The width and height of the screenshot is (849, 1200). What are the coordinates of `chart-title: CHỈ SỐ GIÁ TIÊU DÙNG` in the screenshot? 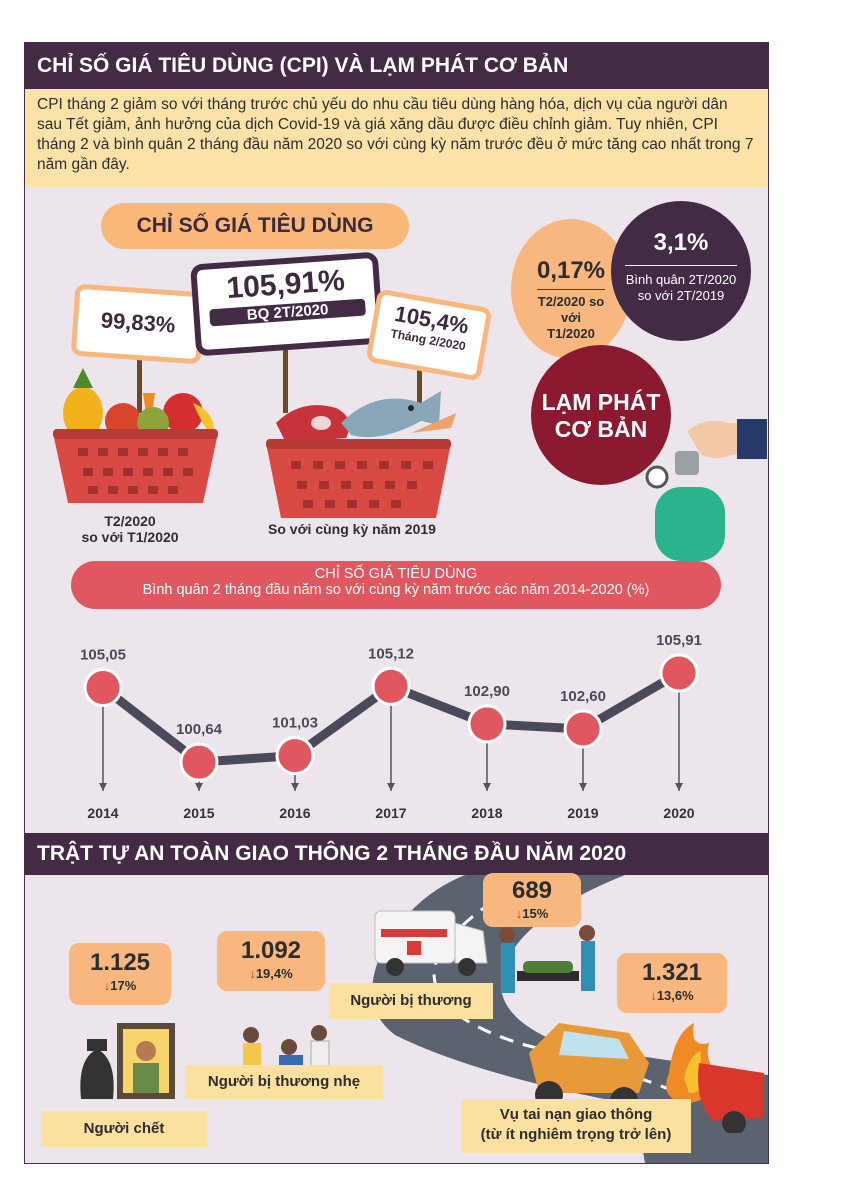 It's located at (396, 574).